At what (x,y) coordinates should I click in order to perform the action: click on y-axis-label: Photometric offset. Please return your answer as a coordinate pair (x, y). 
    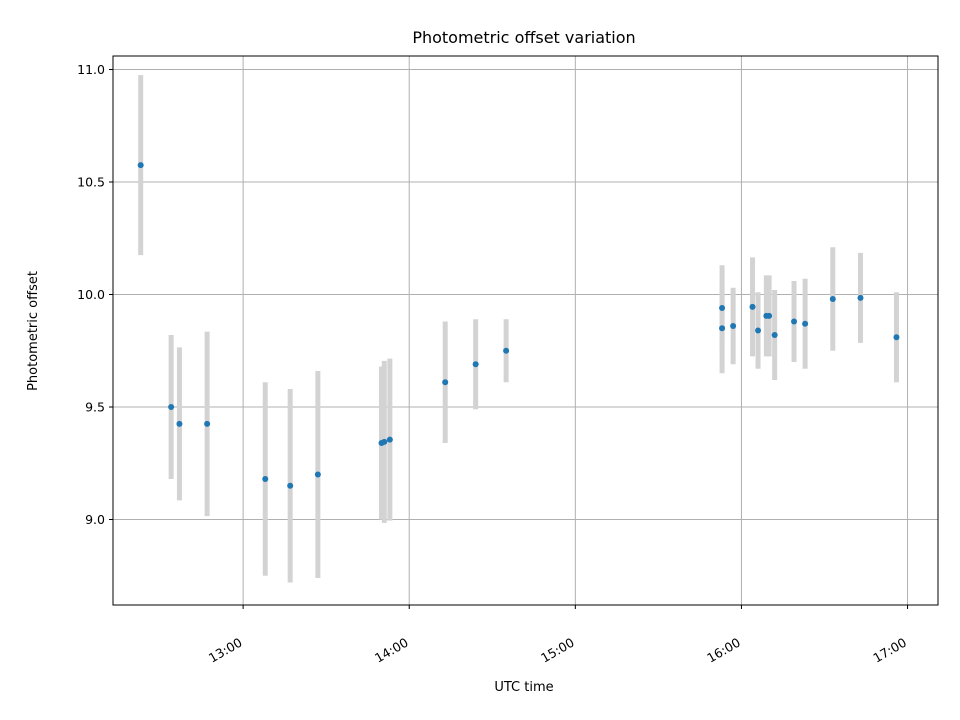
    Looking at the image, I should click on (33, 331).